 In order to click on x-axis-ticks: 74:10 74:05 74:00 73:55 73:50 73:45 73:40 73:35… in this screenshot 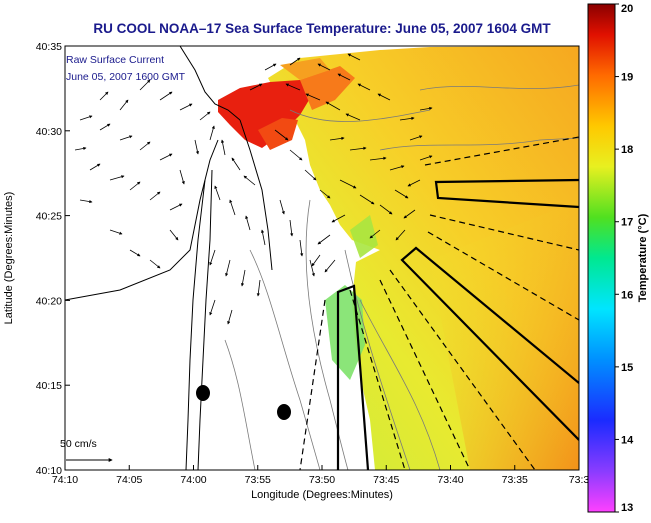, I will do `click(321, 475)`.